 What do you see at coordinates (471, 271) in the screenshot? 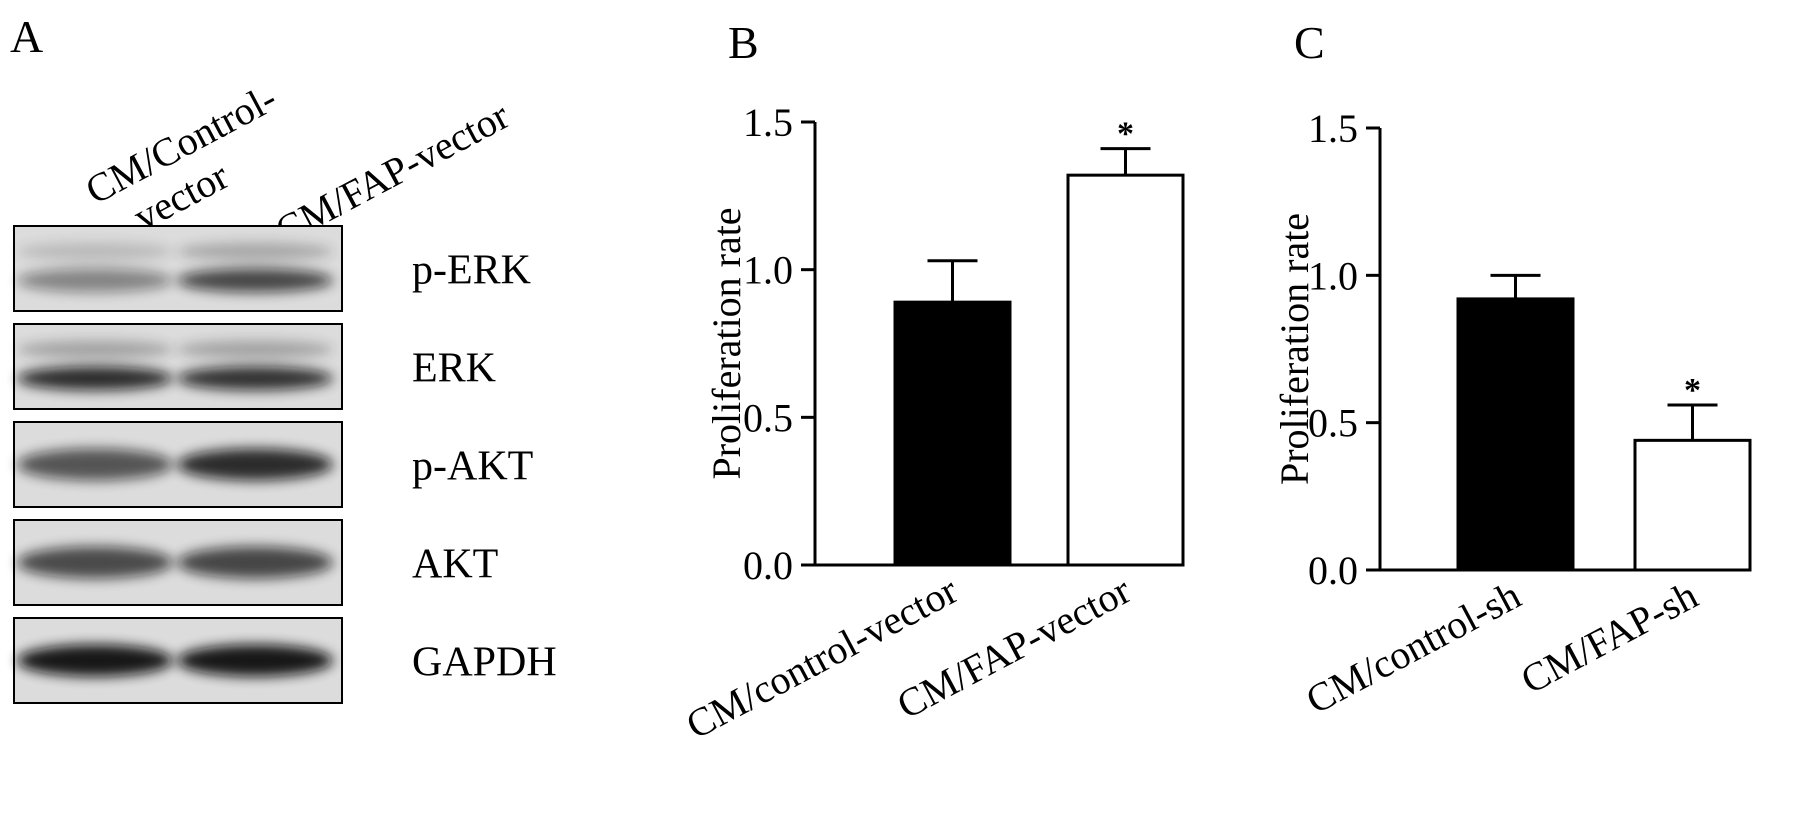
I see `blot-label-p-erk: p-ERK` at bounding box center [471, 271].